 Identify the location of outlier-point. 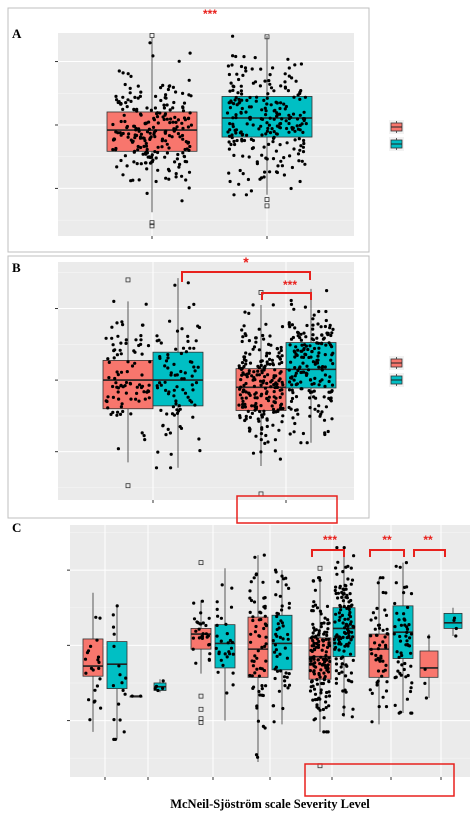
(128, 280).